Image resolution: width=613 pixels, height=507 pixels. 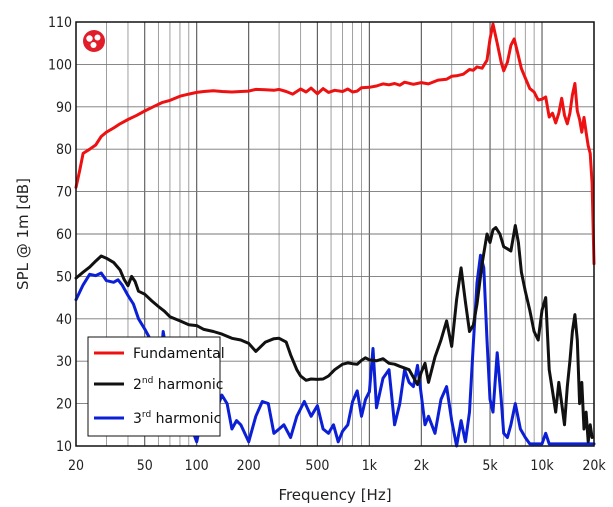 What do you see at coordinates (542, 466) in the screenshot?
I see `x-tick-label: 10k` at bounding box center [542, 466].